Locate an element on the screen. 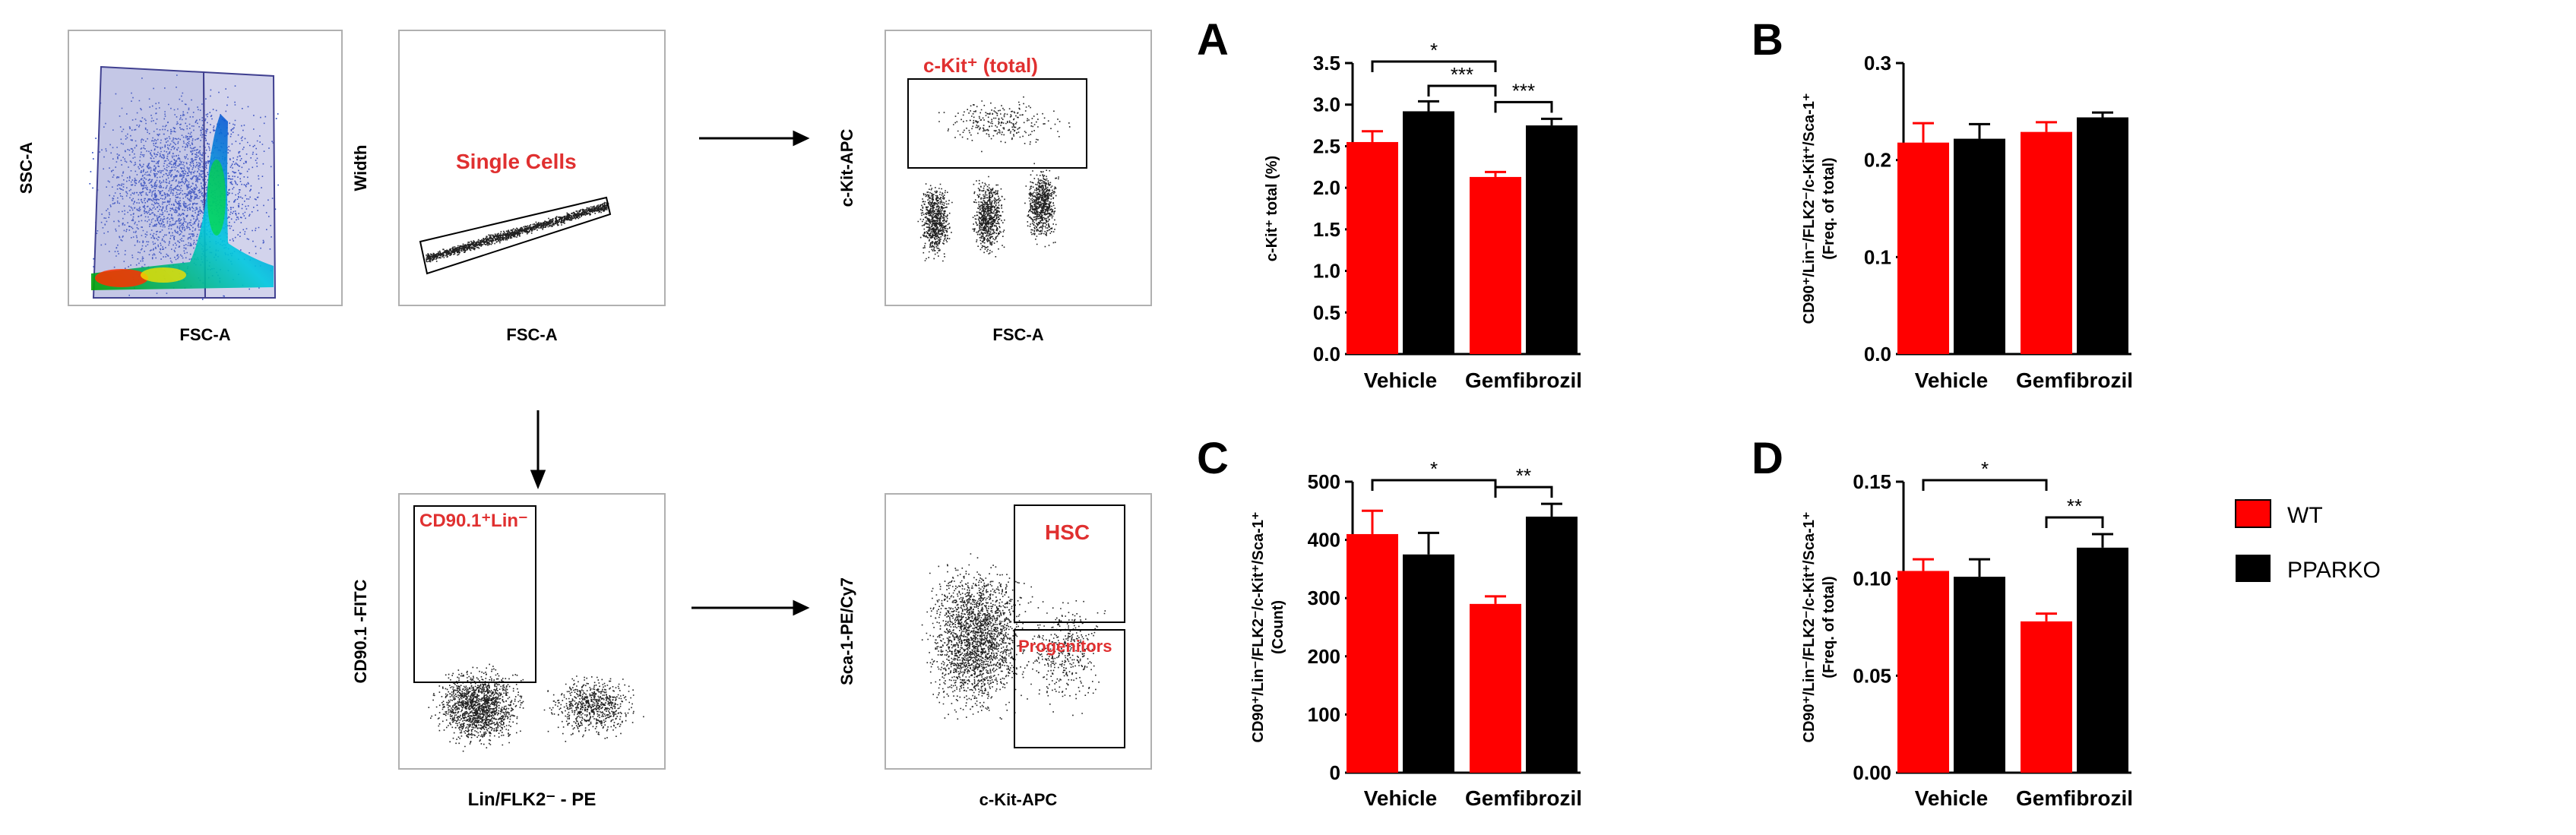 This screenshot has width=2576, height=835. y-tick-label: 1.5 is located at coordinates (1326, 229).